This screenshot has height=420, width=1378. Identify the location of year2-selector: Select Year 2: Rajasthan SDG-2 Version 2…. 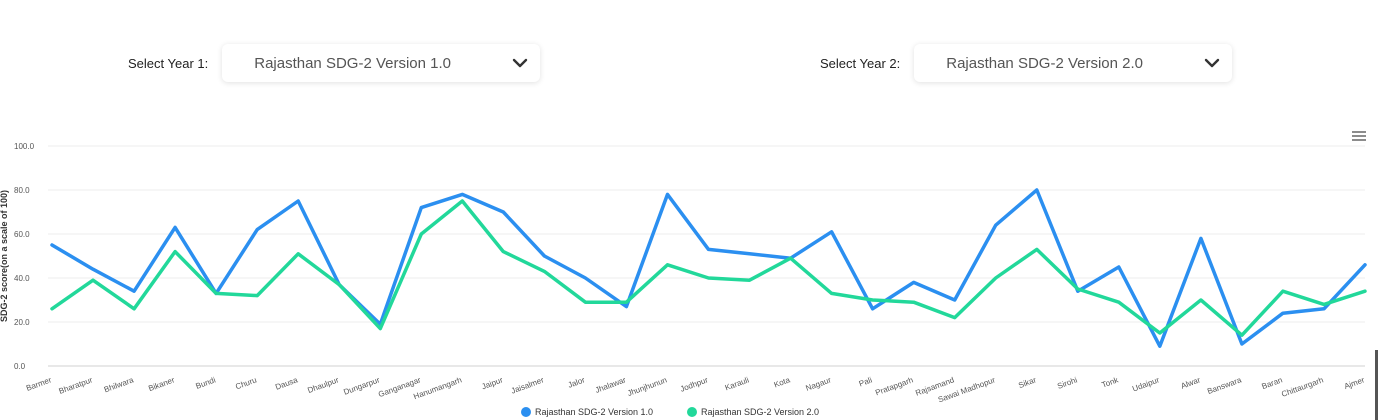
(1026, 63).